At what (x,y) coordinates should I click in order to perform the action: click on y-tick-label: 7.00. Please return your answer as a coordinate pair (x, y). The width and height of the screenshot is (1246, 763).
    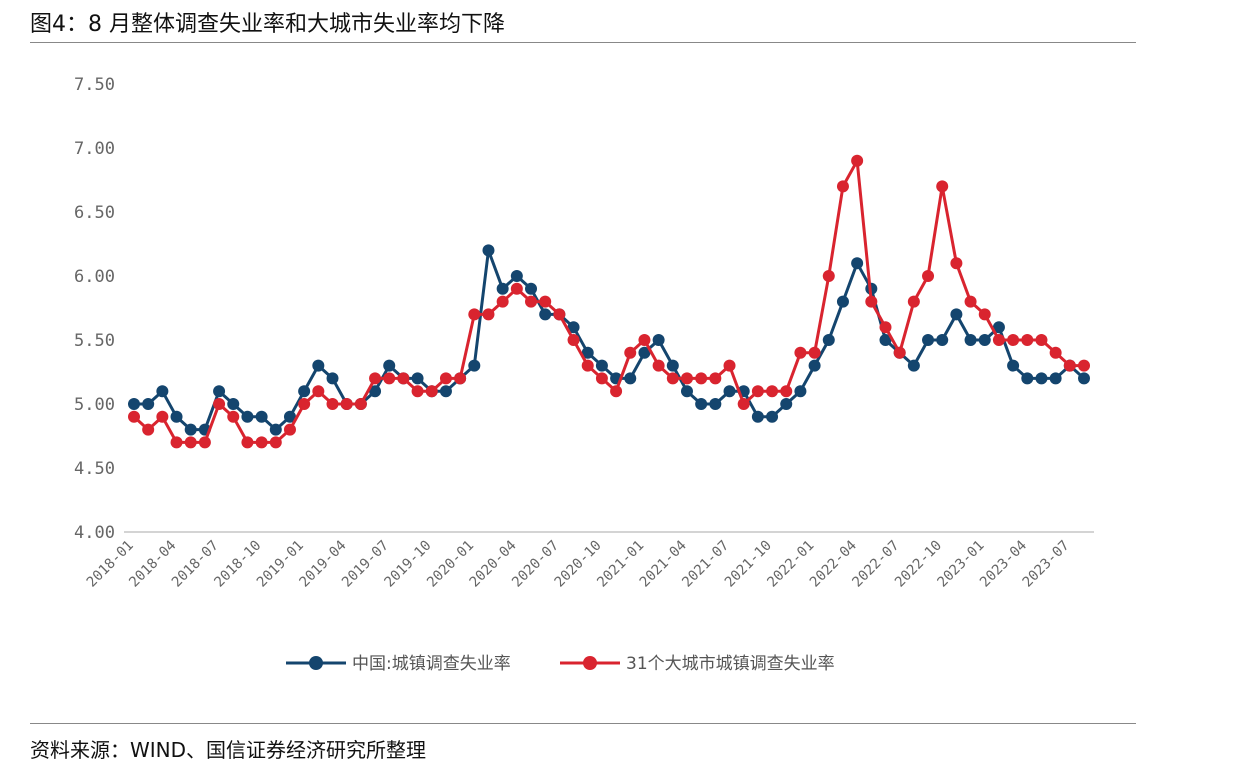
    Looking at the image, I should click on (94, 149).